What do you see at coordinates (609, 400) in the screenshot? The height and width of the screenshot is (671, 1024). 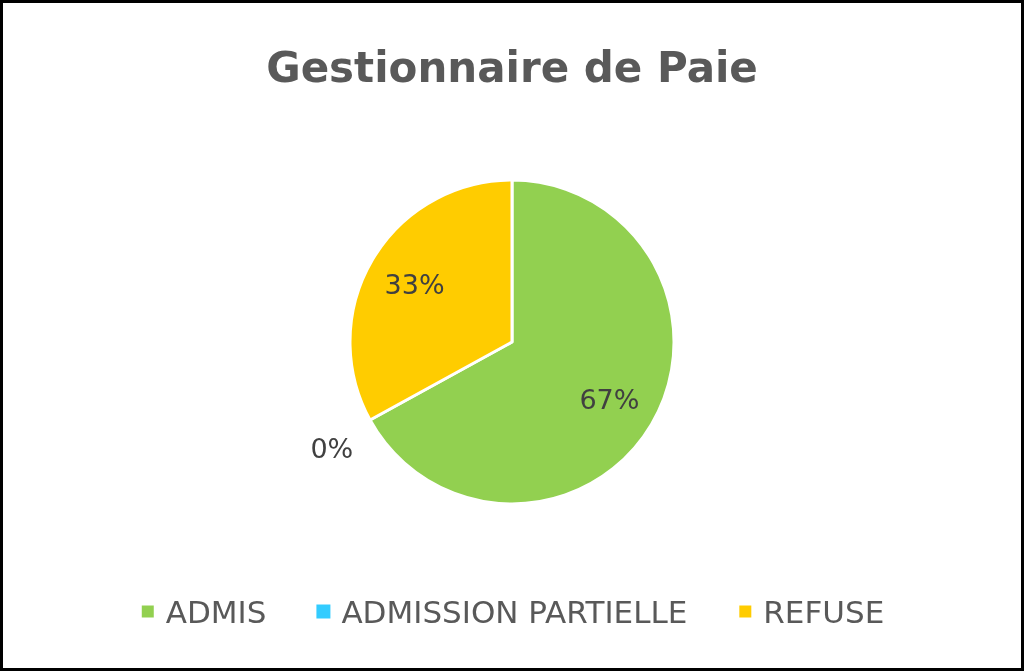 I see `data-label: 67%` at bounding box center [609, 400].